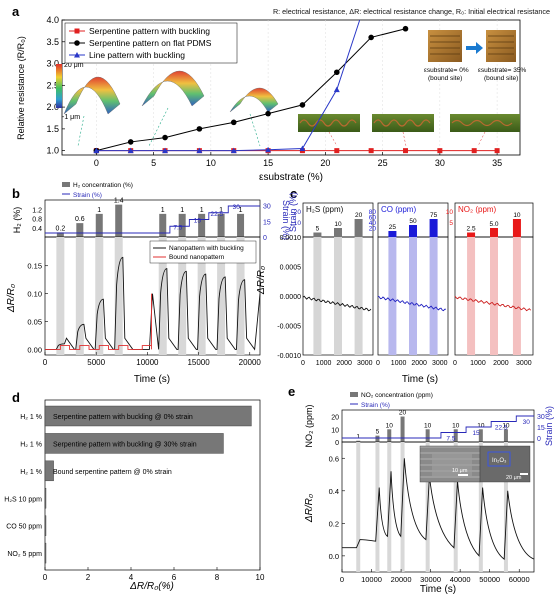 Image resolution: width=554 pixels, height=594 pixels. Describe the element at coordinates (514, 478) in the screenshot. I see `sem-scale-20um: 20 μm` at that location.